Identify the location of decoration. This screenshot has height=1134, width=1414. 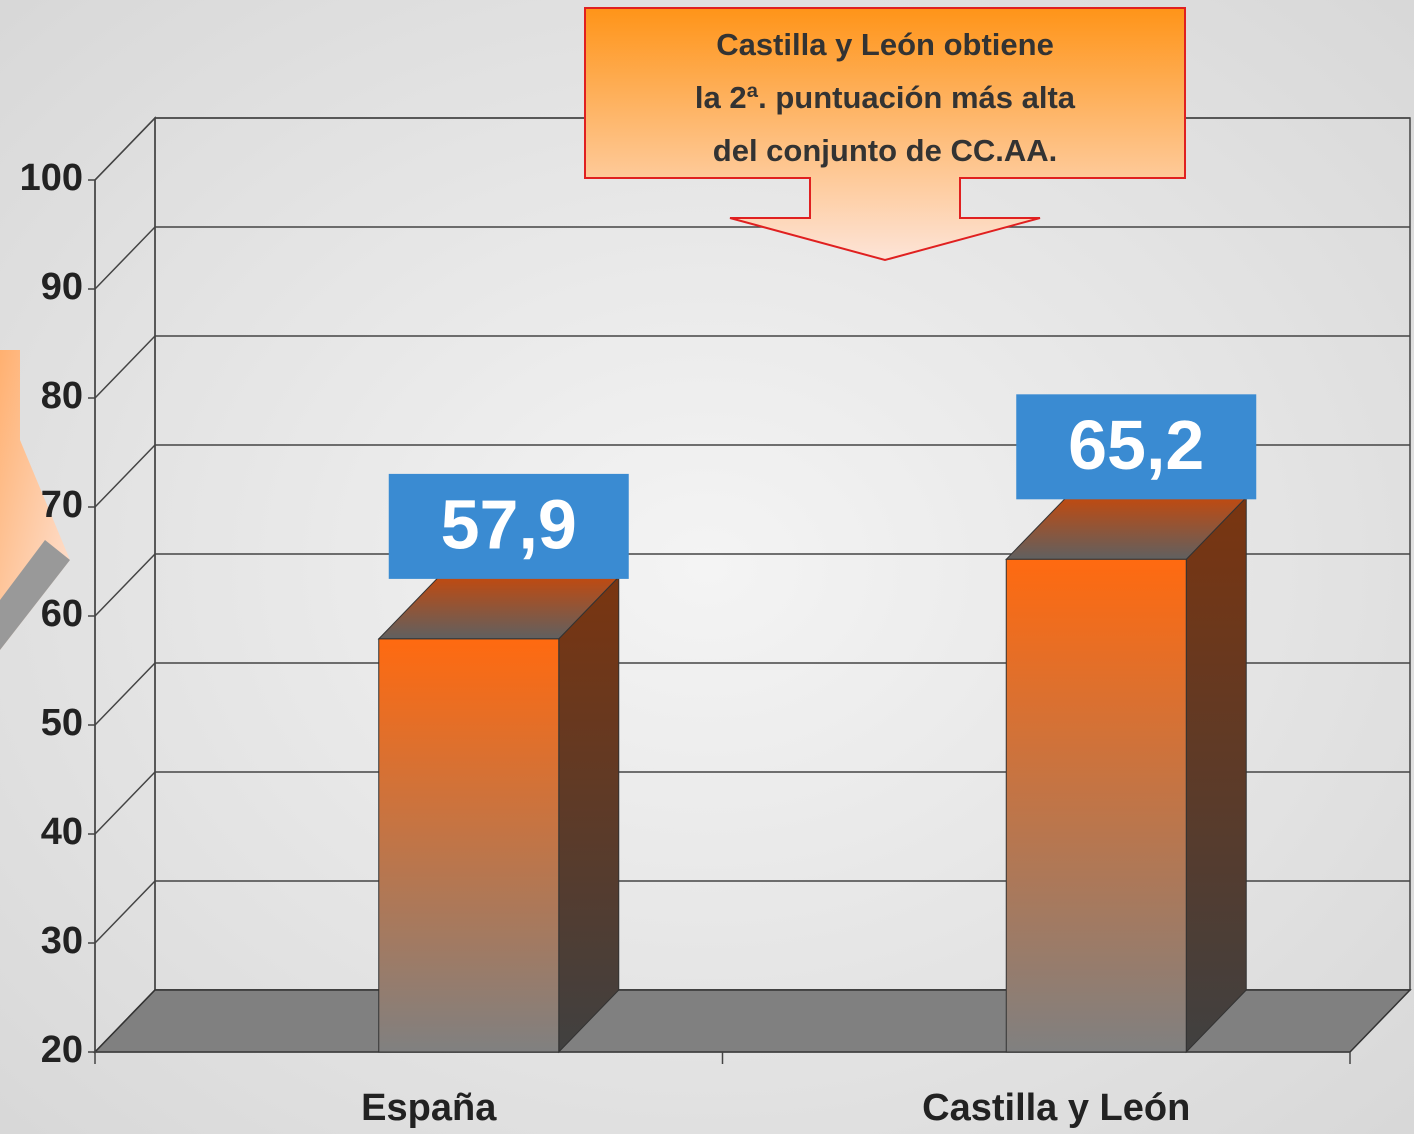
(35, 595).